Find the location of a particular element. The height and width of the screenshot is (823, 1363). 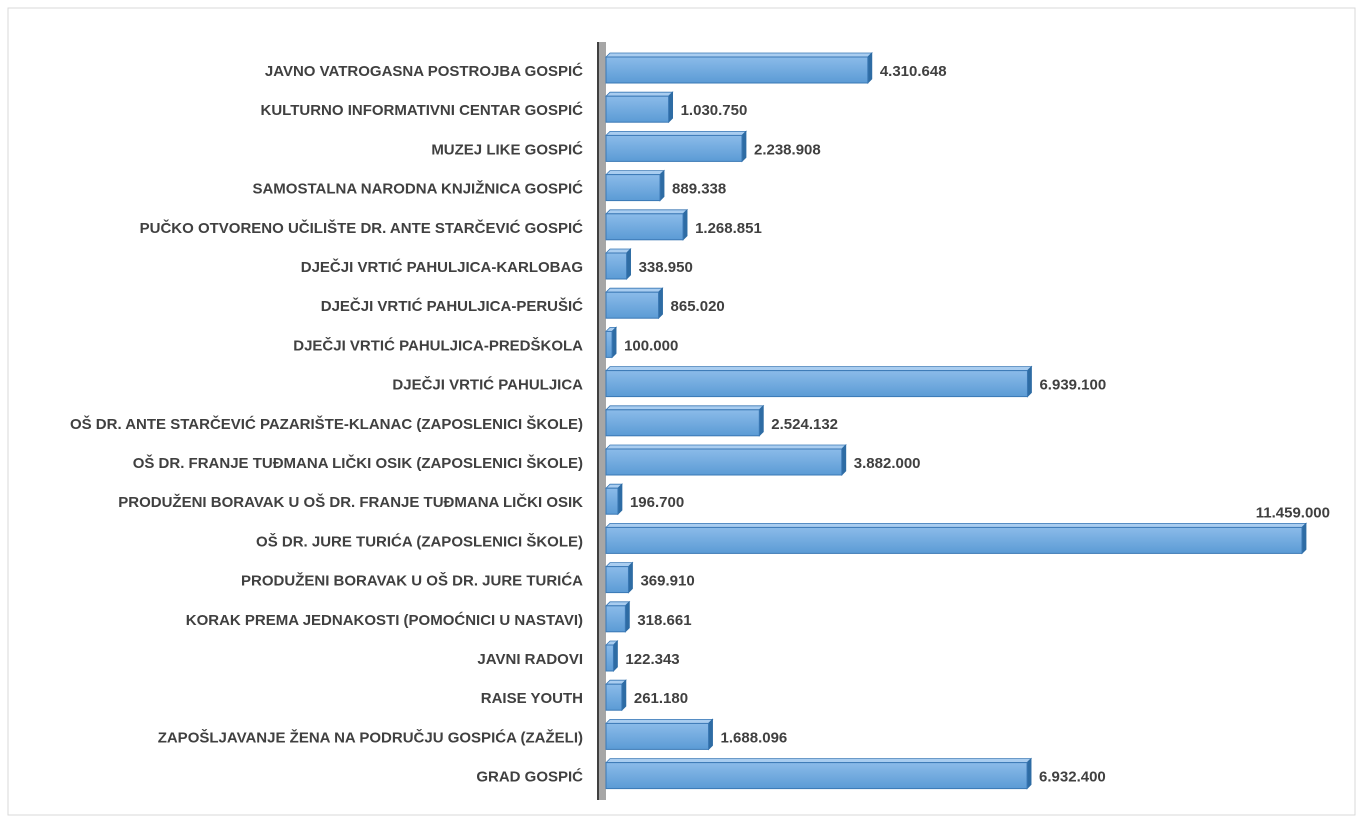

value-label: 261.180 is located at coordinates (661, 698).